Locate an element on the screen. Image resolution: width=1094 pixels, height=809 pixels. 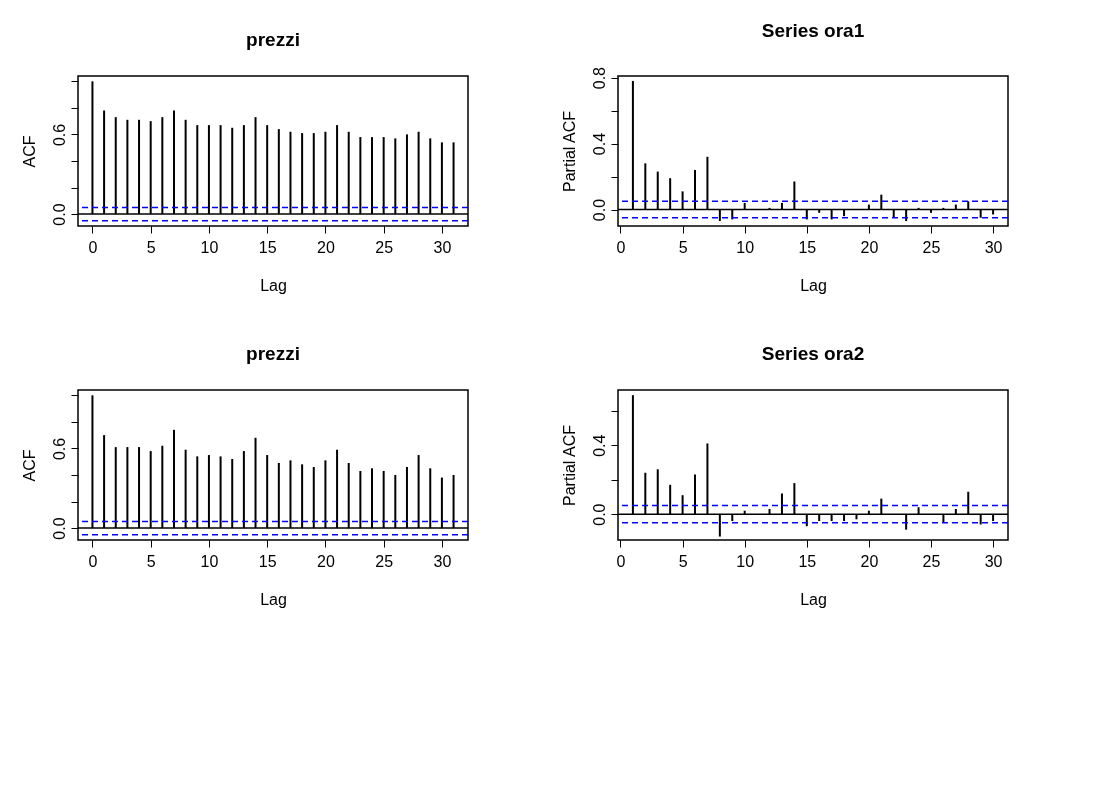
chart-title: Series ora2 is located at coordinates (813, 353).